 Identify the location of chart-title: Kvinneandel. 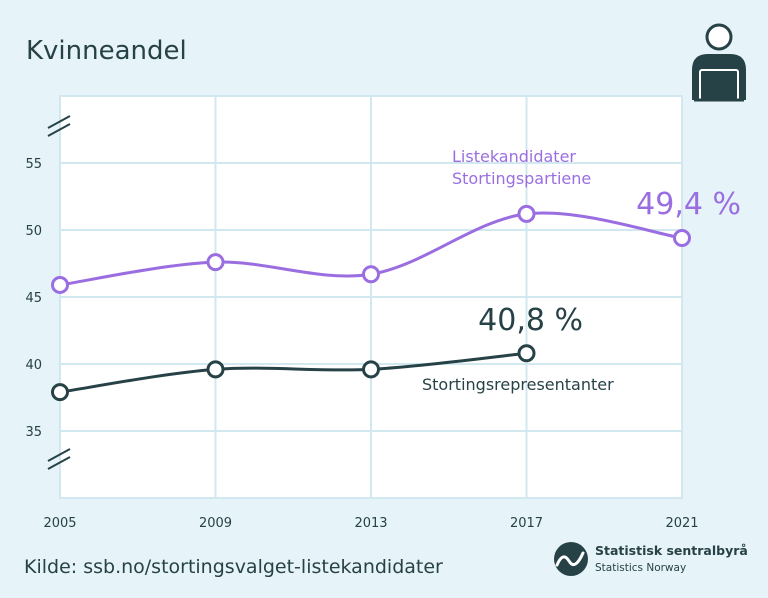
(106, 51).